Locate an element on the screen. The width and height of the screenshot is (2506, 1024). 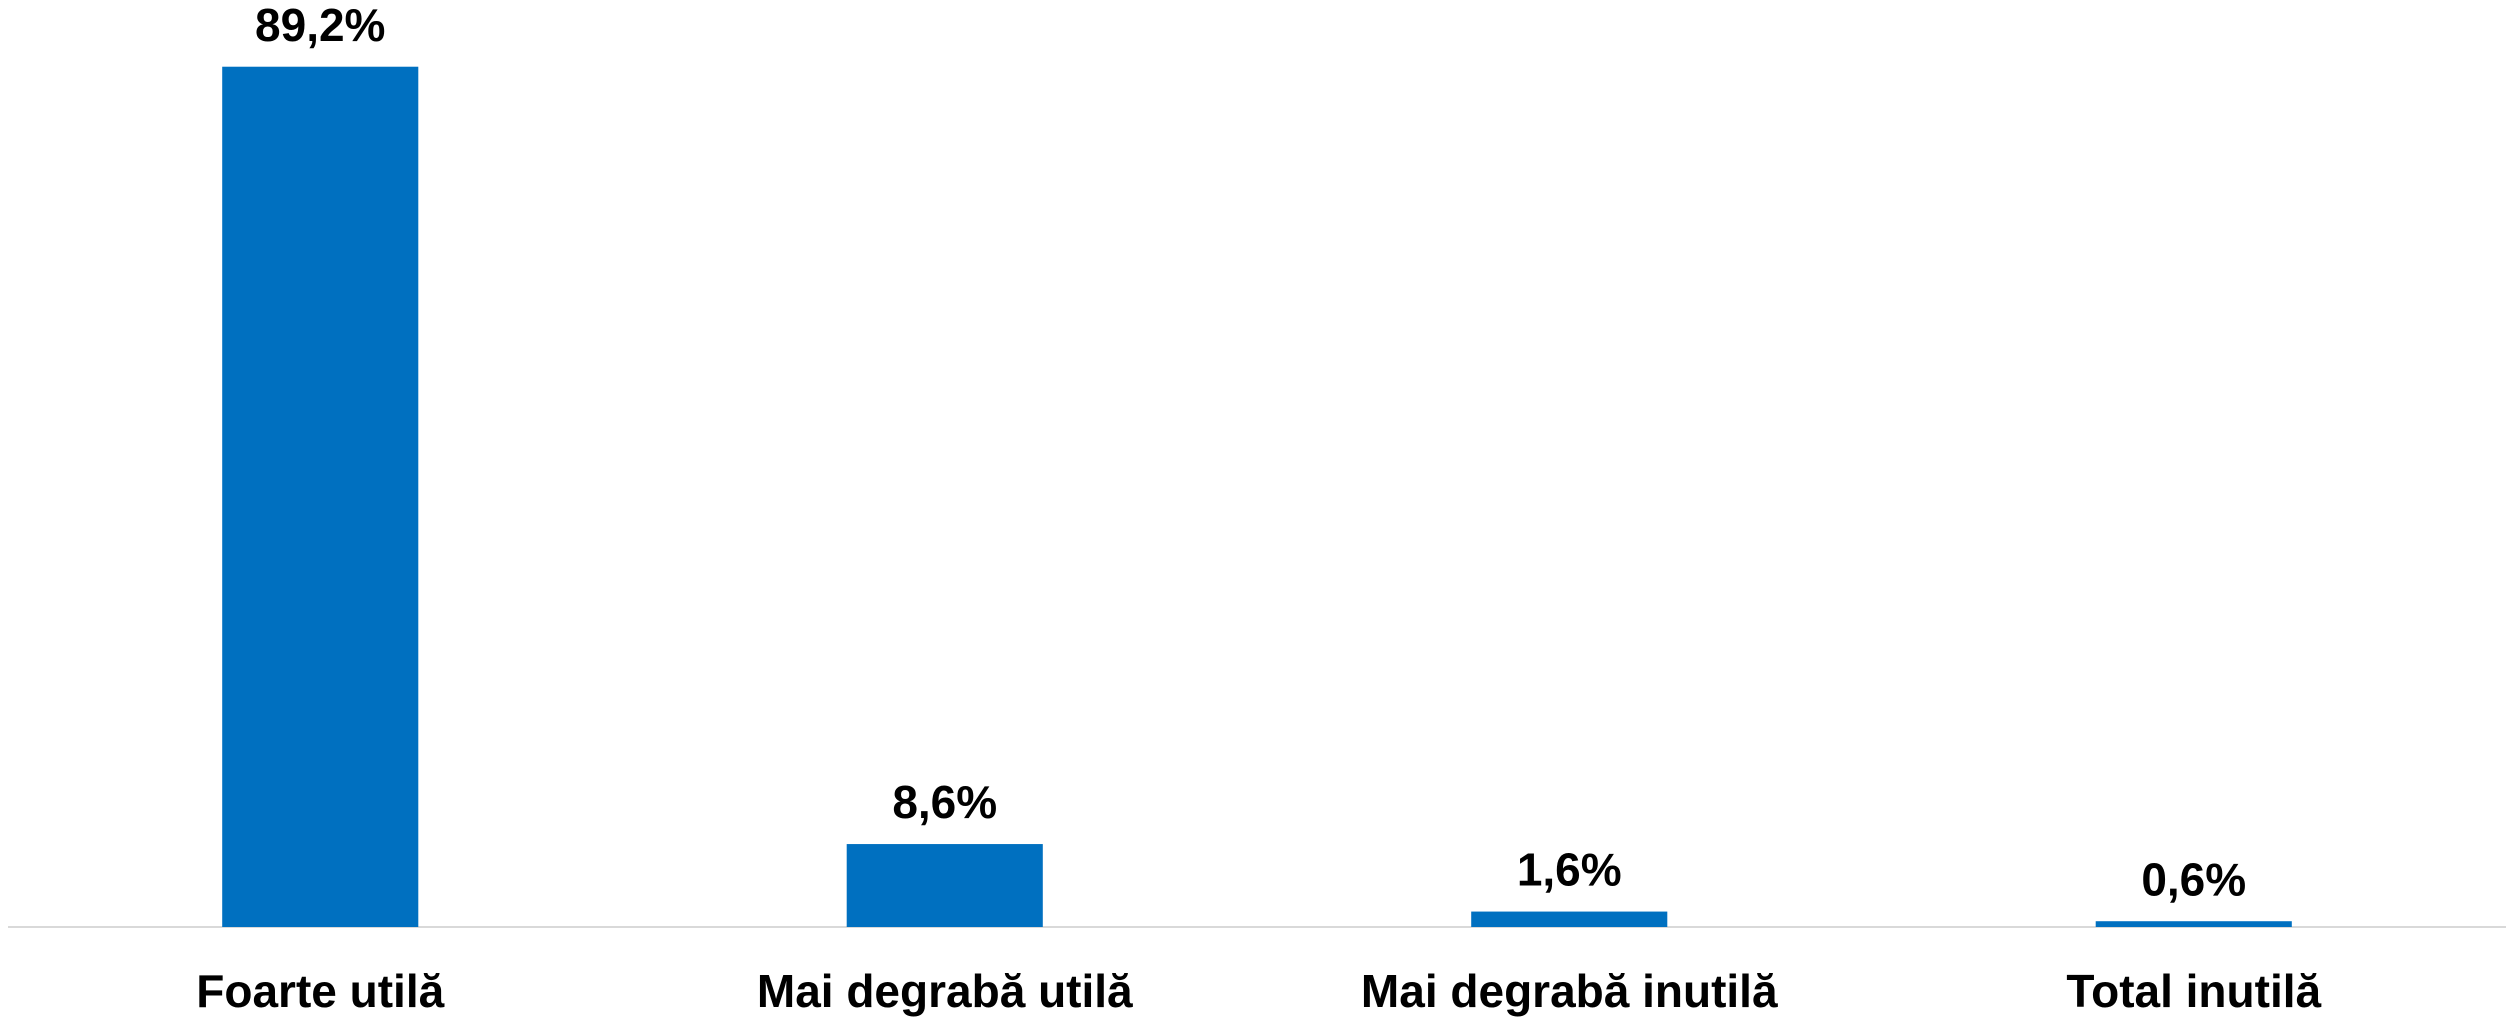
x-tick-label: Mai degrabă utilă is located at coordinates (945, 991).